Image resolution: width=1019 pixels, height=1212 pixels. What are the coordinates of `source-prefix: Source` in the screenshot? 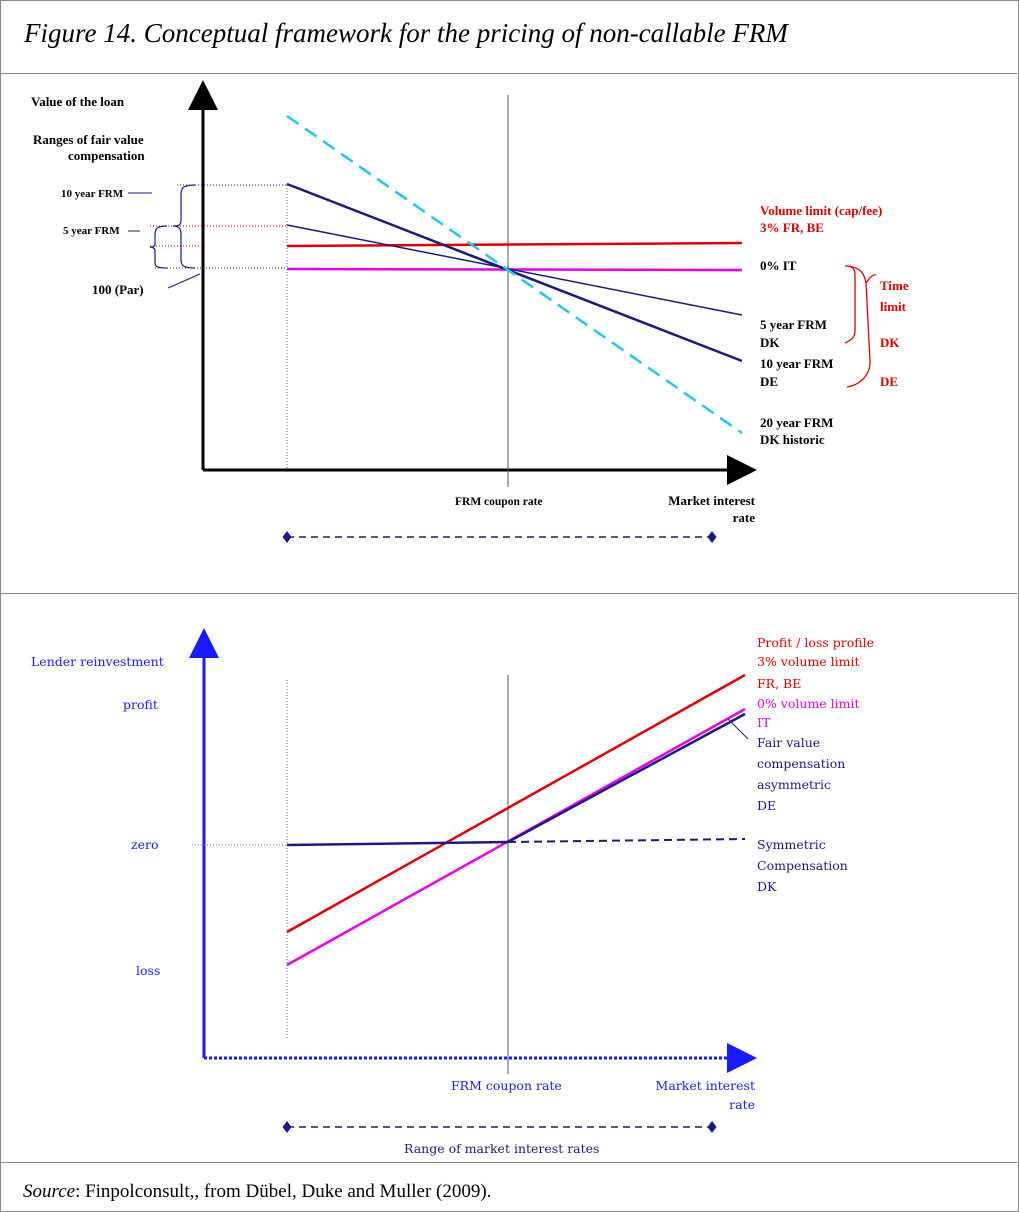 It's located at (49, 1191).